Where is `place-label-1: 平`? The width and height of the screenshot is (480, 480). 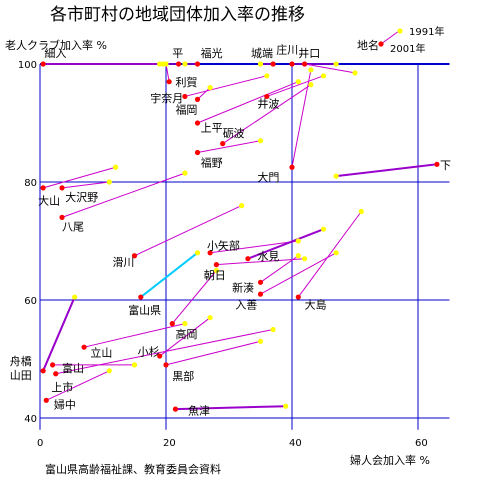 place-label-1: 平 is located at coordinates (177, 53).